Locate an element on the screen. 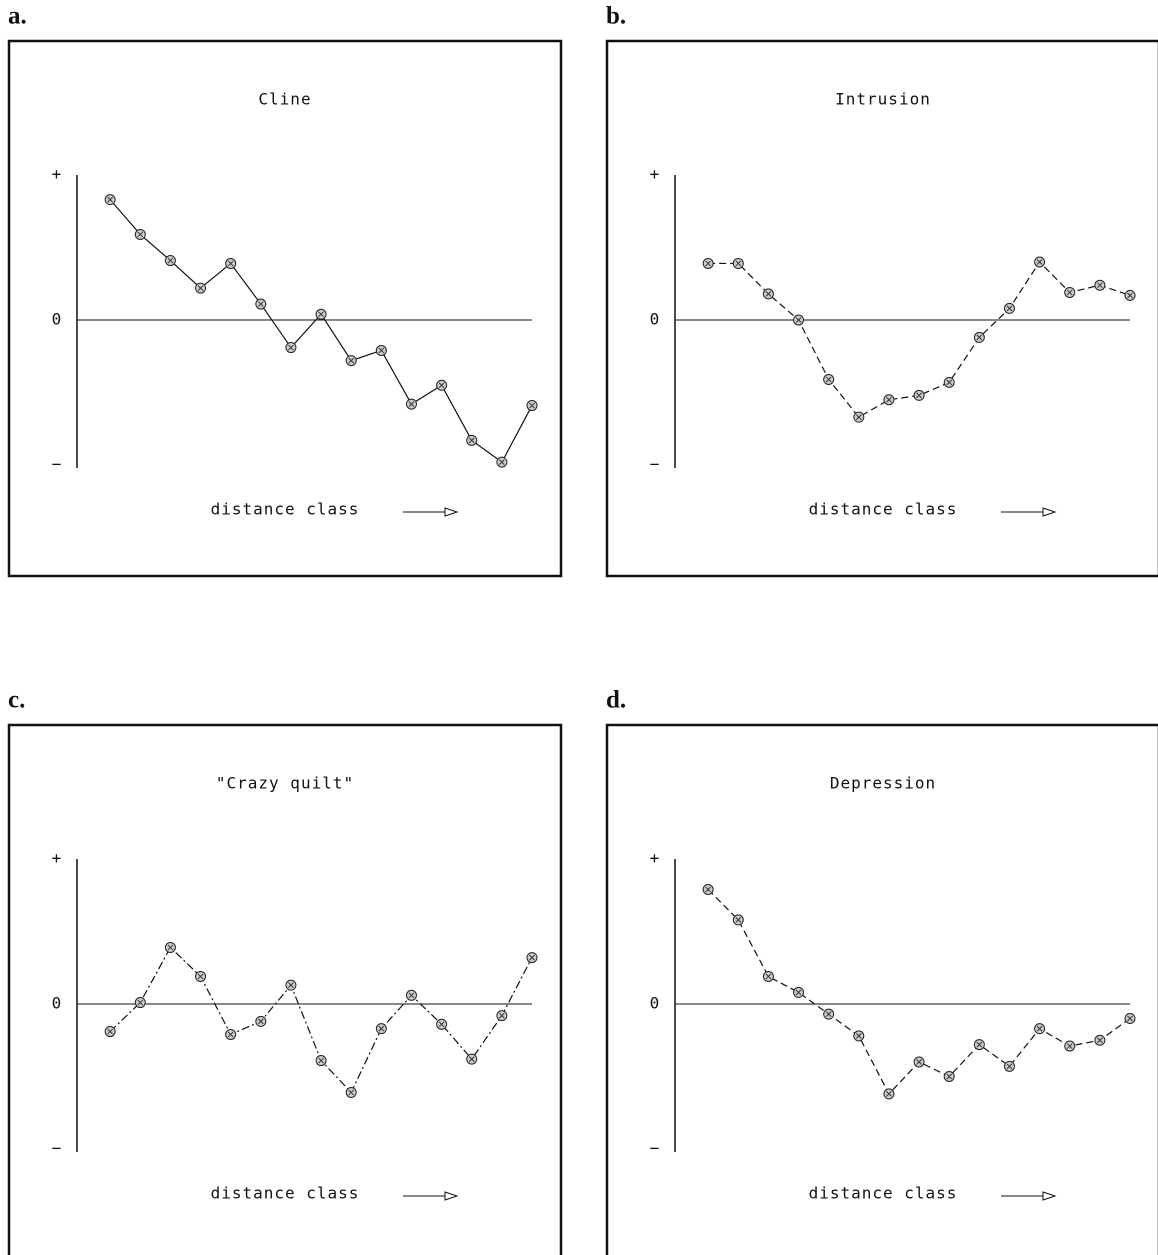 This screenshot has height=1255, width=1158. data-line is located at coordinates (321, 331).